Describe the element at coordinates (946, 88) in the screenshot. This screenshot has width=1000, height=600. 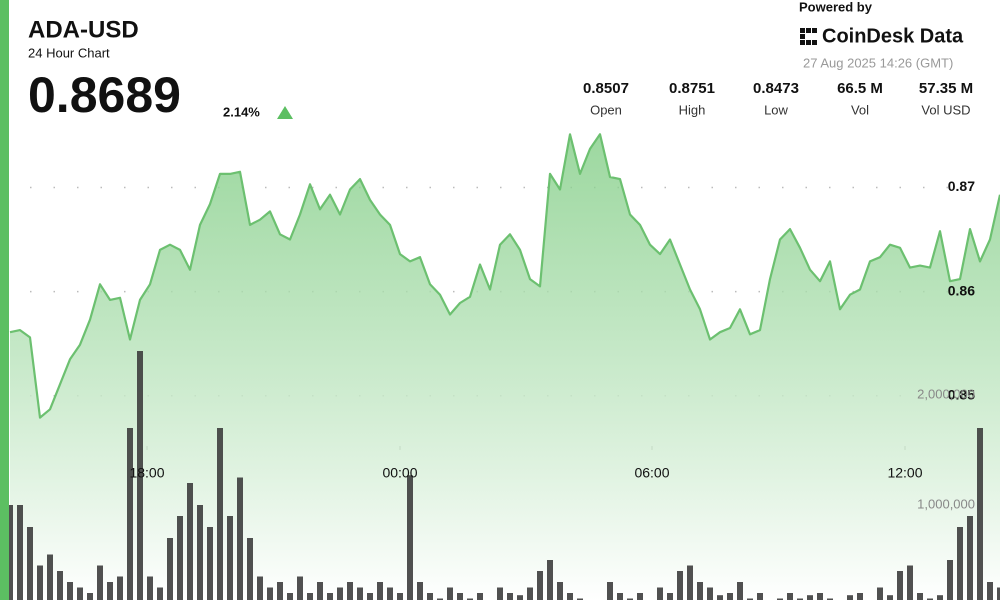
I see `stat-value: 57.35 M` at that location.